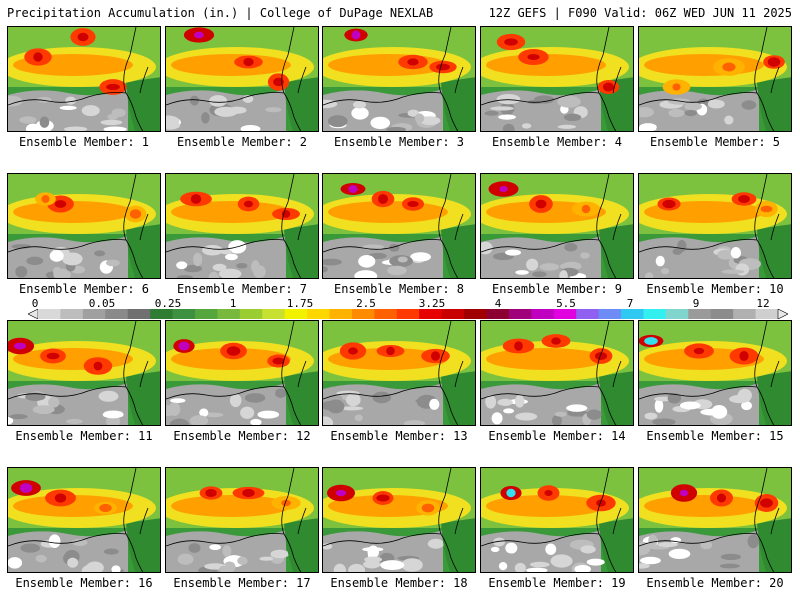  I want to click on ensemble-member-label: Ensemble Member: 18, so click(399, 583).